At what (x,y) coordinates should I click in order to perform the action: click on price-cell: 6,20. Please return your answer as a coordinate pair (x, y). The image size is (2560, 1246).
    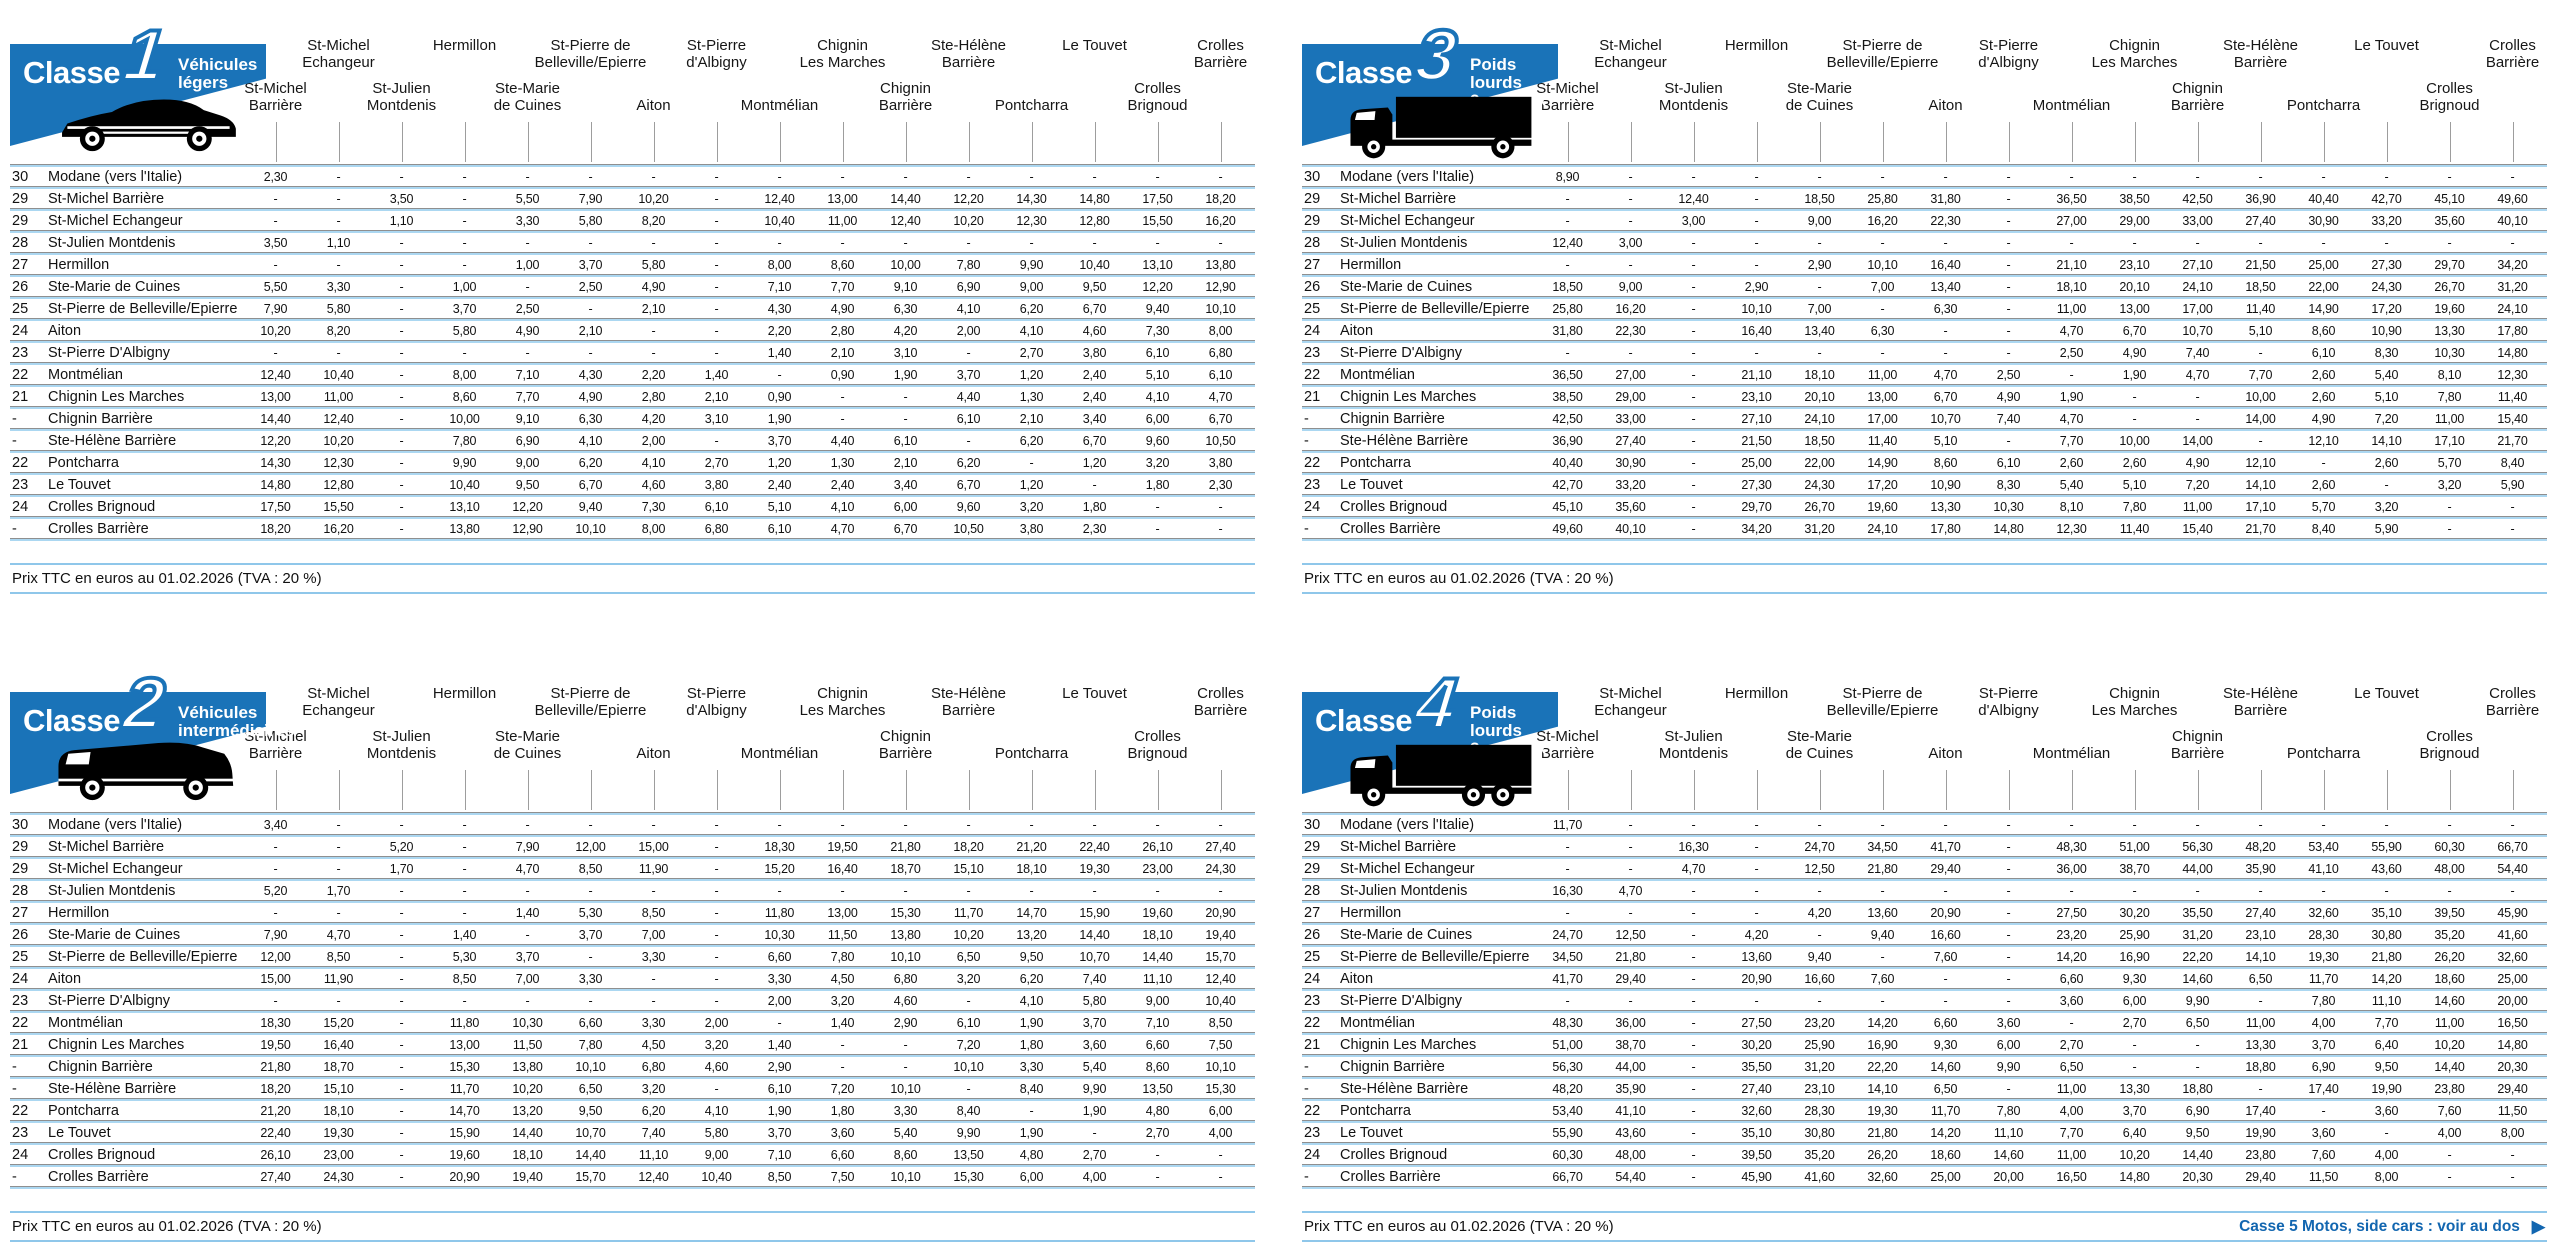
    Looking at the image, I should click on (653, 1110).